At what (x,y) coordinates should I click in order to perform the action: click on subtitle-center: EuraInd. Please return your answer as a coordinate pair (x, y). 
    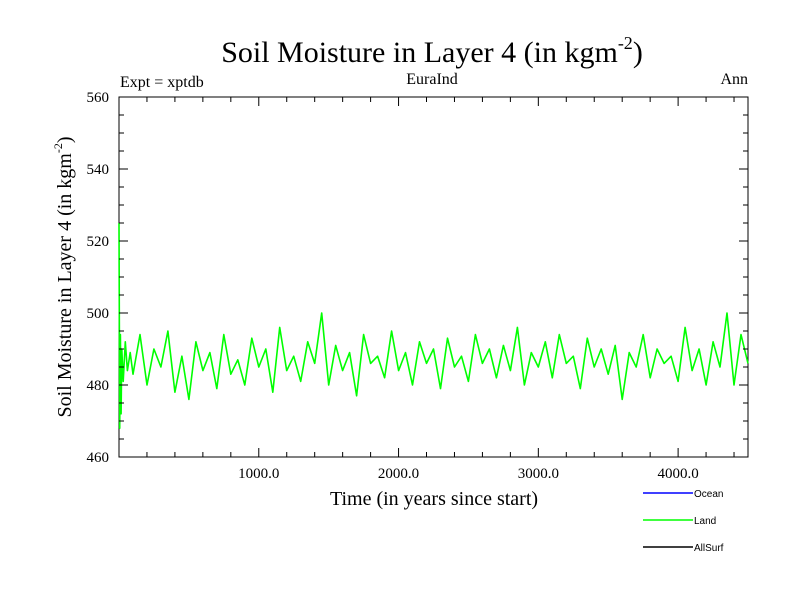
    Looking at the image, I should click on (432, 79).